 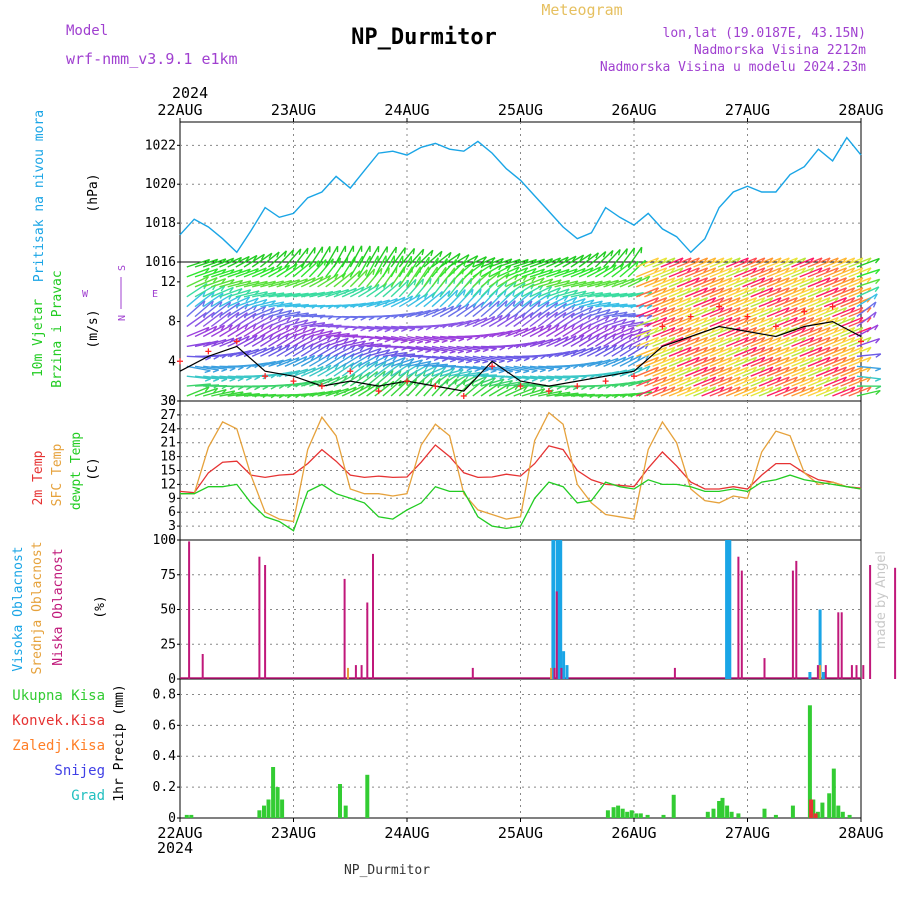 What do you see at coordinates (881, 600) in the screenshot?
I see `credit-label: made by Angel` at bounding box center [881, 600].